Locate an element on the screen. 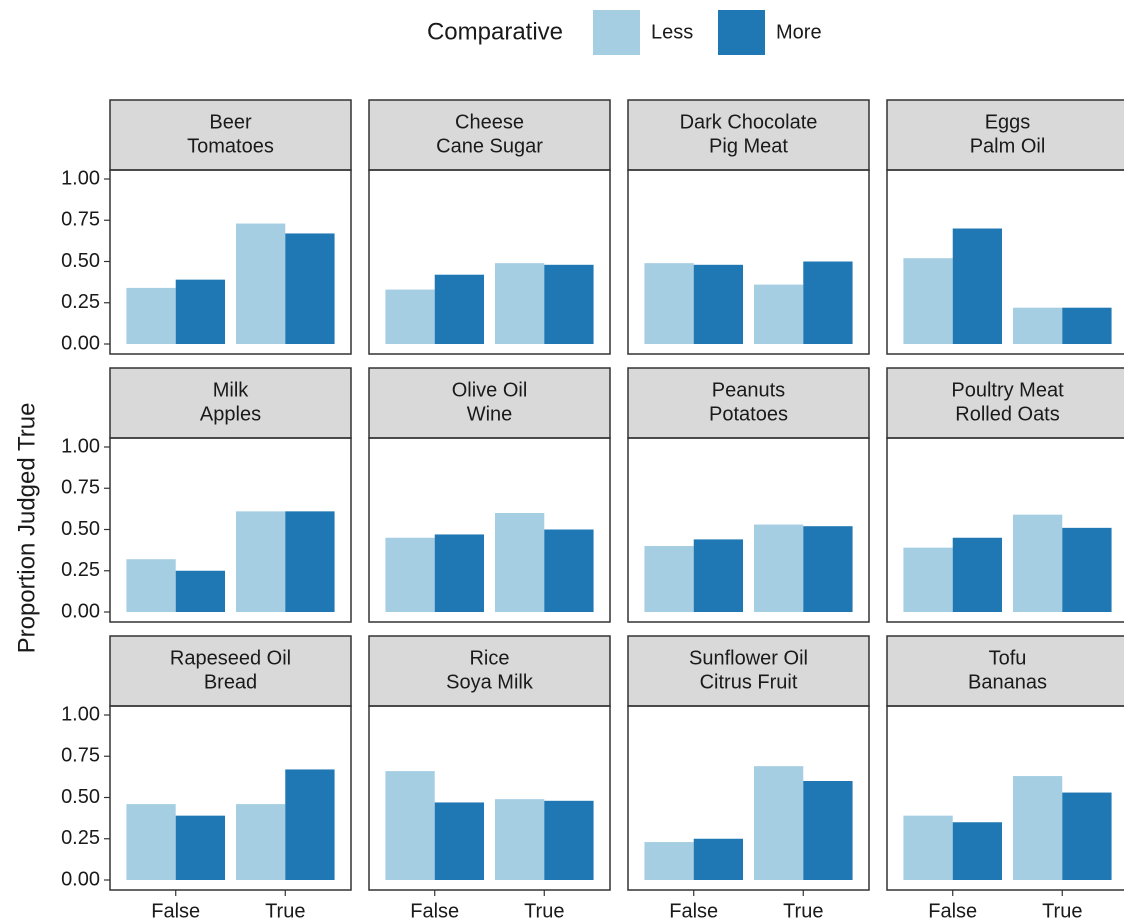 The width and height of the screenshot is (1124, 921). strip-title: Apples is located at coordinates (230, 414).